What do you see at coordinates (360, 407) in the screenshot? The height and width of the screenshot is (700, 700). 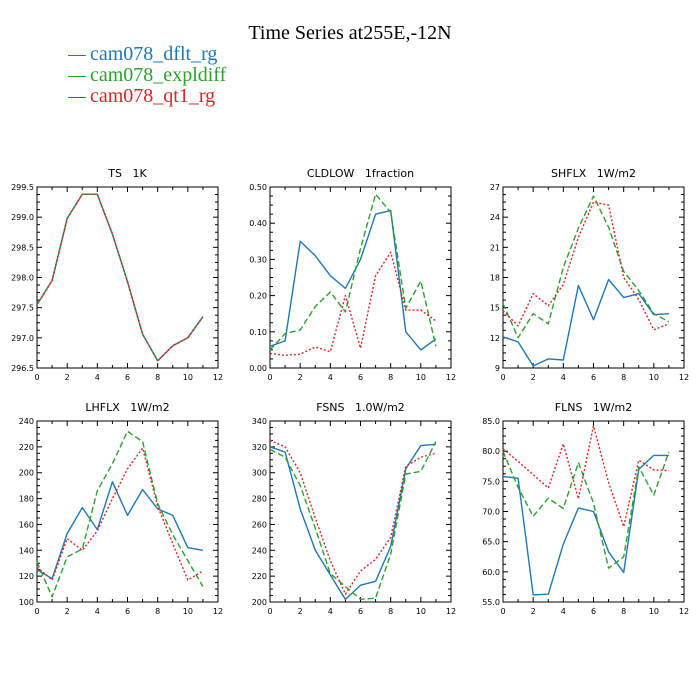 I see `chart-title: FSNS 1.0W/m2` at bounding box center [360, 407].